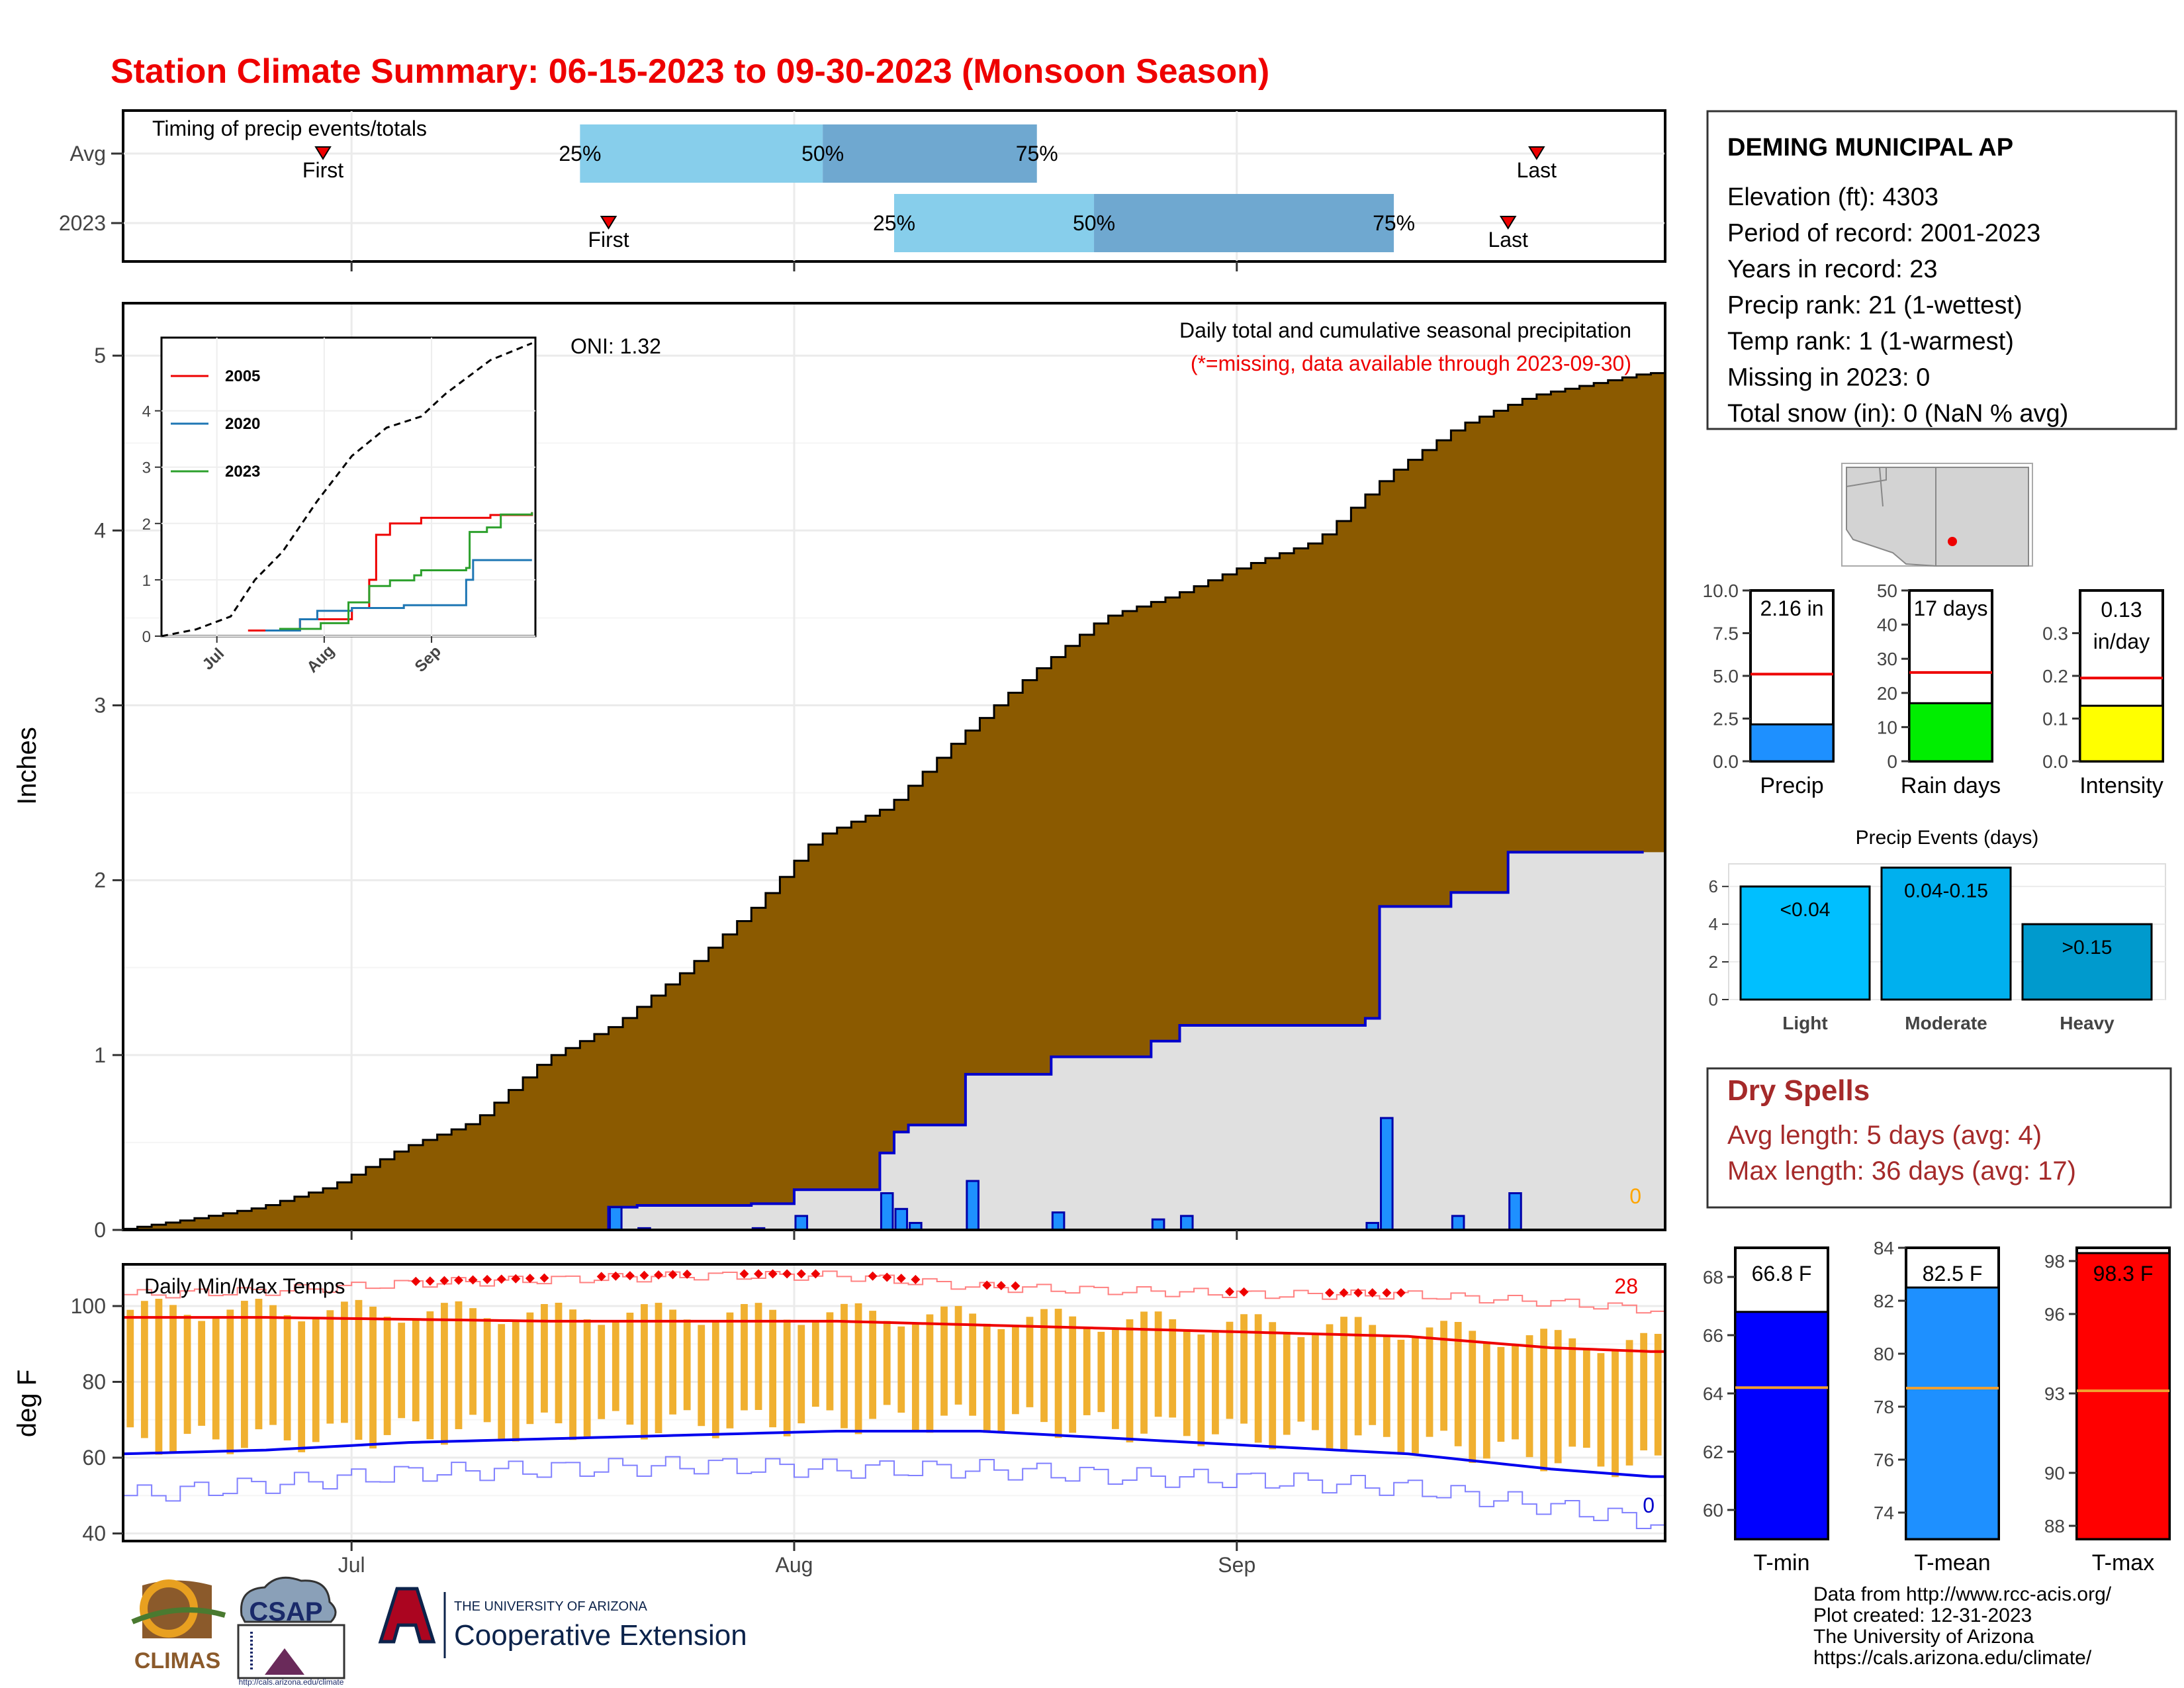 Image resolution: width=2184 pixels, height=1688 pixels. I want to click on month-tick-label: Sep, so click(1236, 1565).